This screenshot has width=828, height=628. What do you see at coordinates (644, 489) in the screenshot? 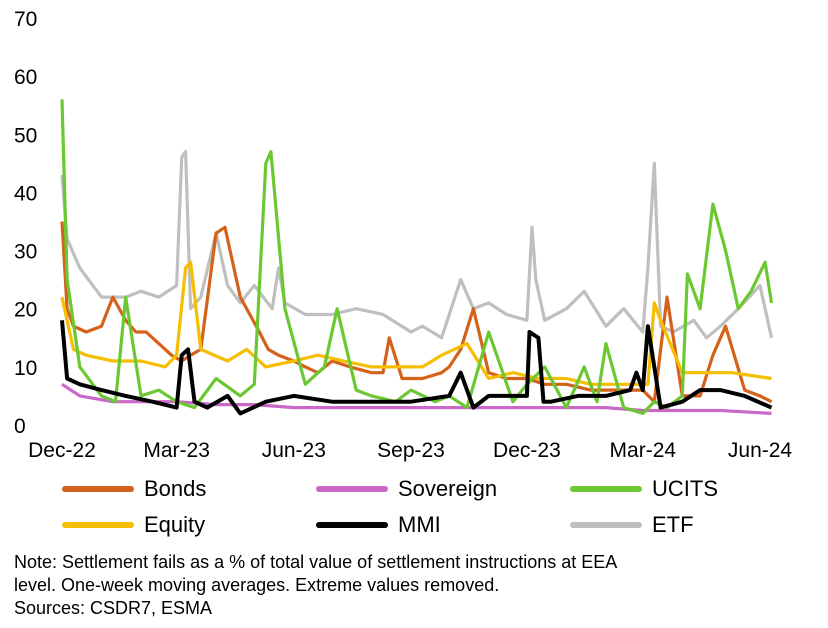
I see `legend-item-ucits: UCITS` at bounding box center [644, 489].